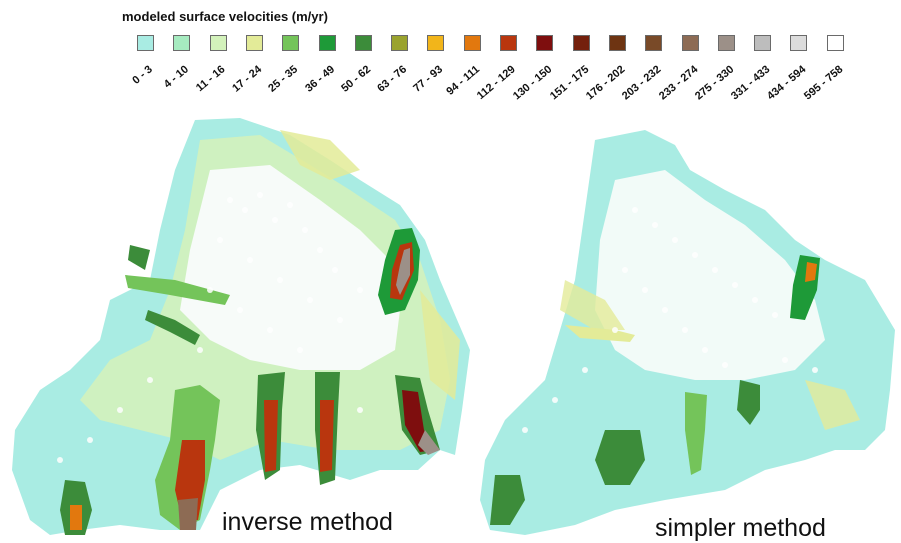  What do you see at coordinates (600, 333) in the screenshot?
I see `glacier-nw` at bounding box center [600, 333].